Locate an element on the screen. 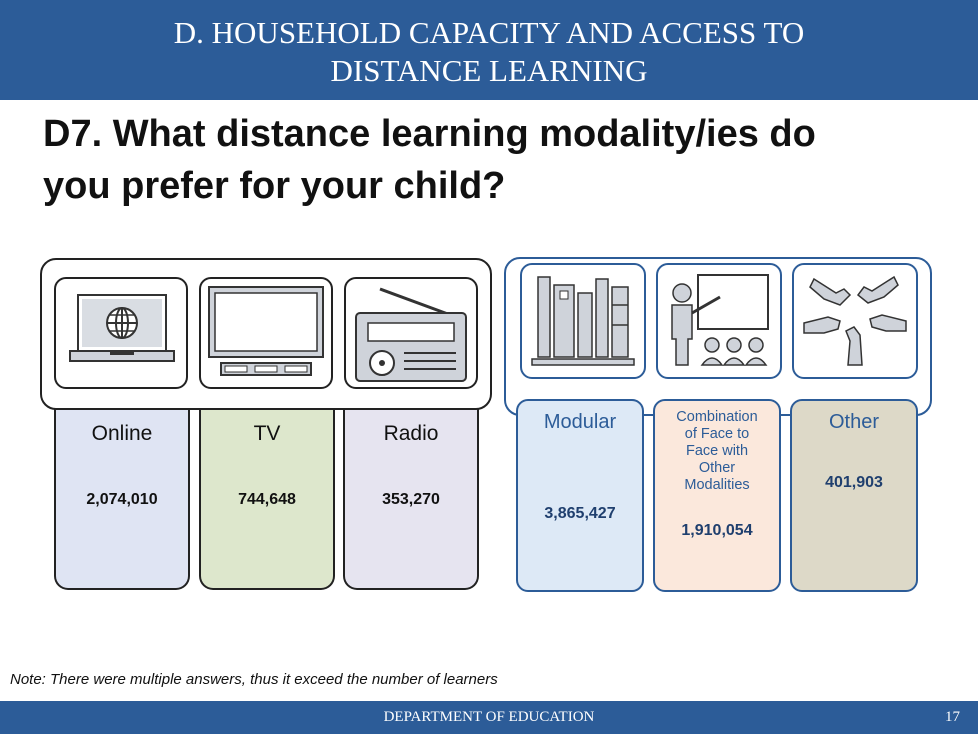 The image size is (978, 734). tv-value: 744,648 is located at coordinates (267, 499).